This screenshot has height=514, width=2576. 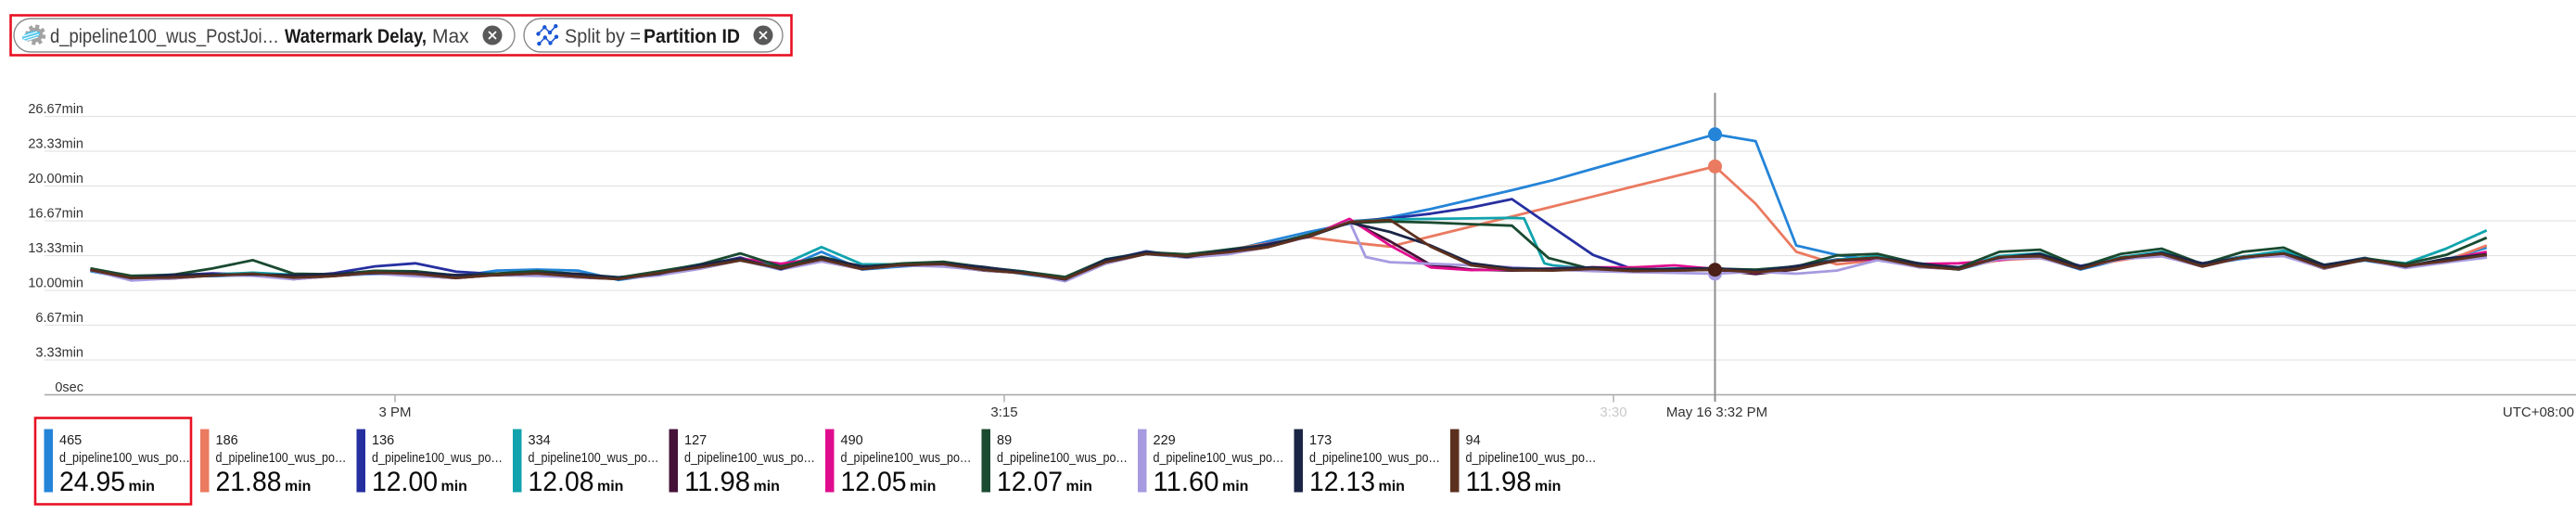 I want to click on svg-text: 12.13, so click(x=1342, y=482).